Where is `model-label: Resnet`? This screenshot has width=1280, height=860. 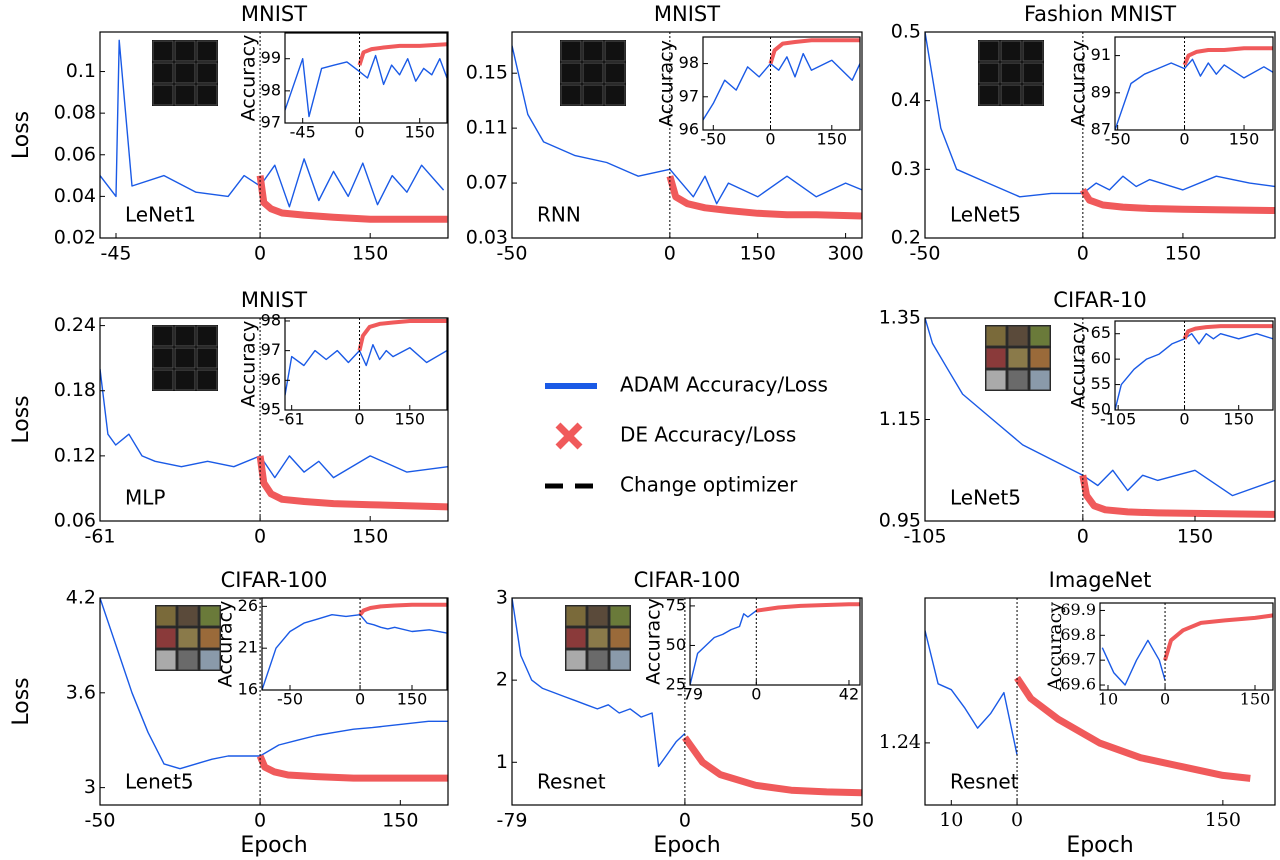 model-label: Resnet is located at coordinates (571, 782).